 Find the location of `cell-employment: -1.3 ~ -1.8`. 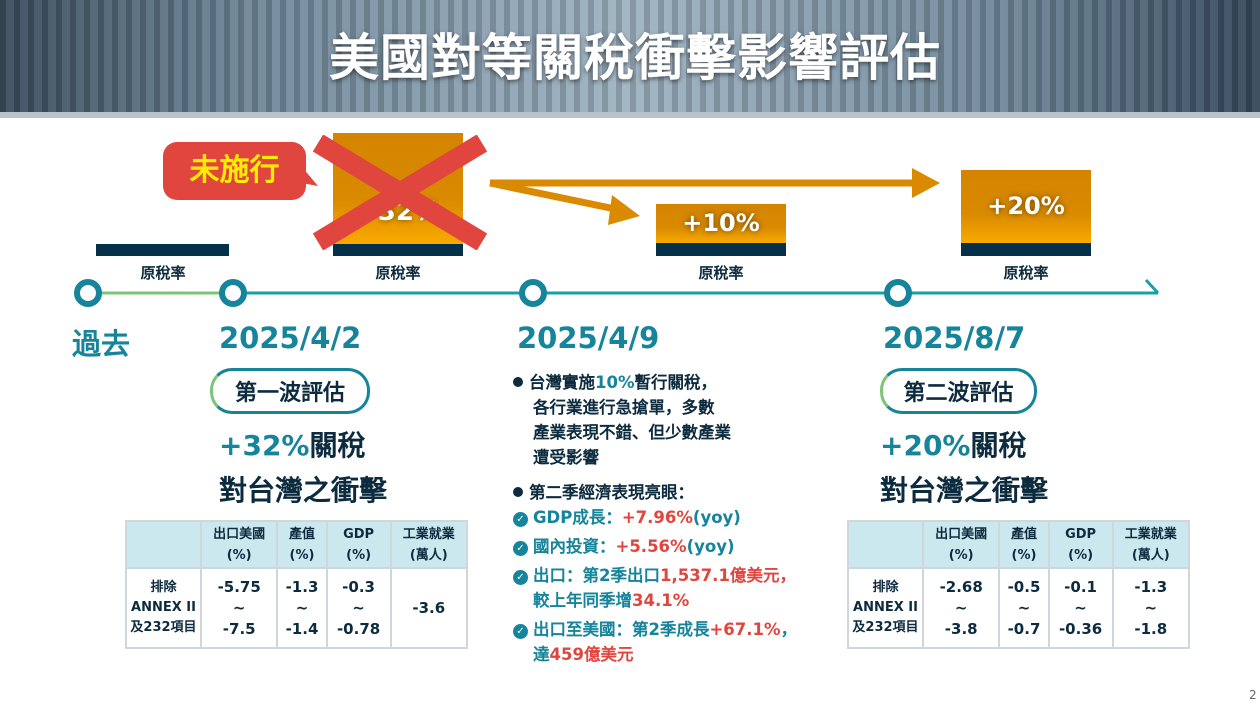

cell-employment: -1.3 ~ -1.8 is located at coordinates (1151, 608).